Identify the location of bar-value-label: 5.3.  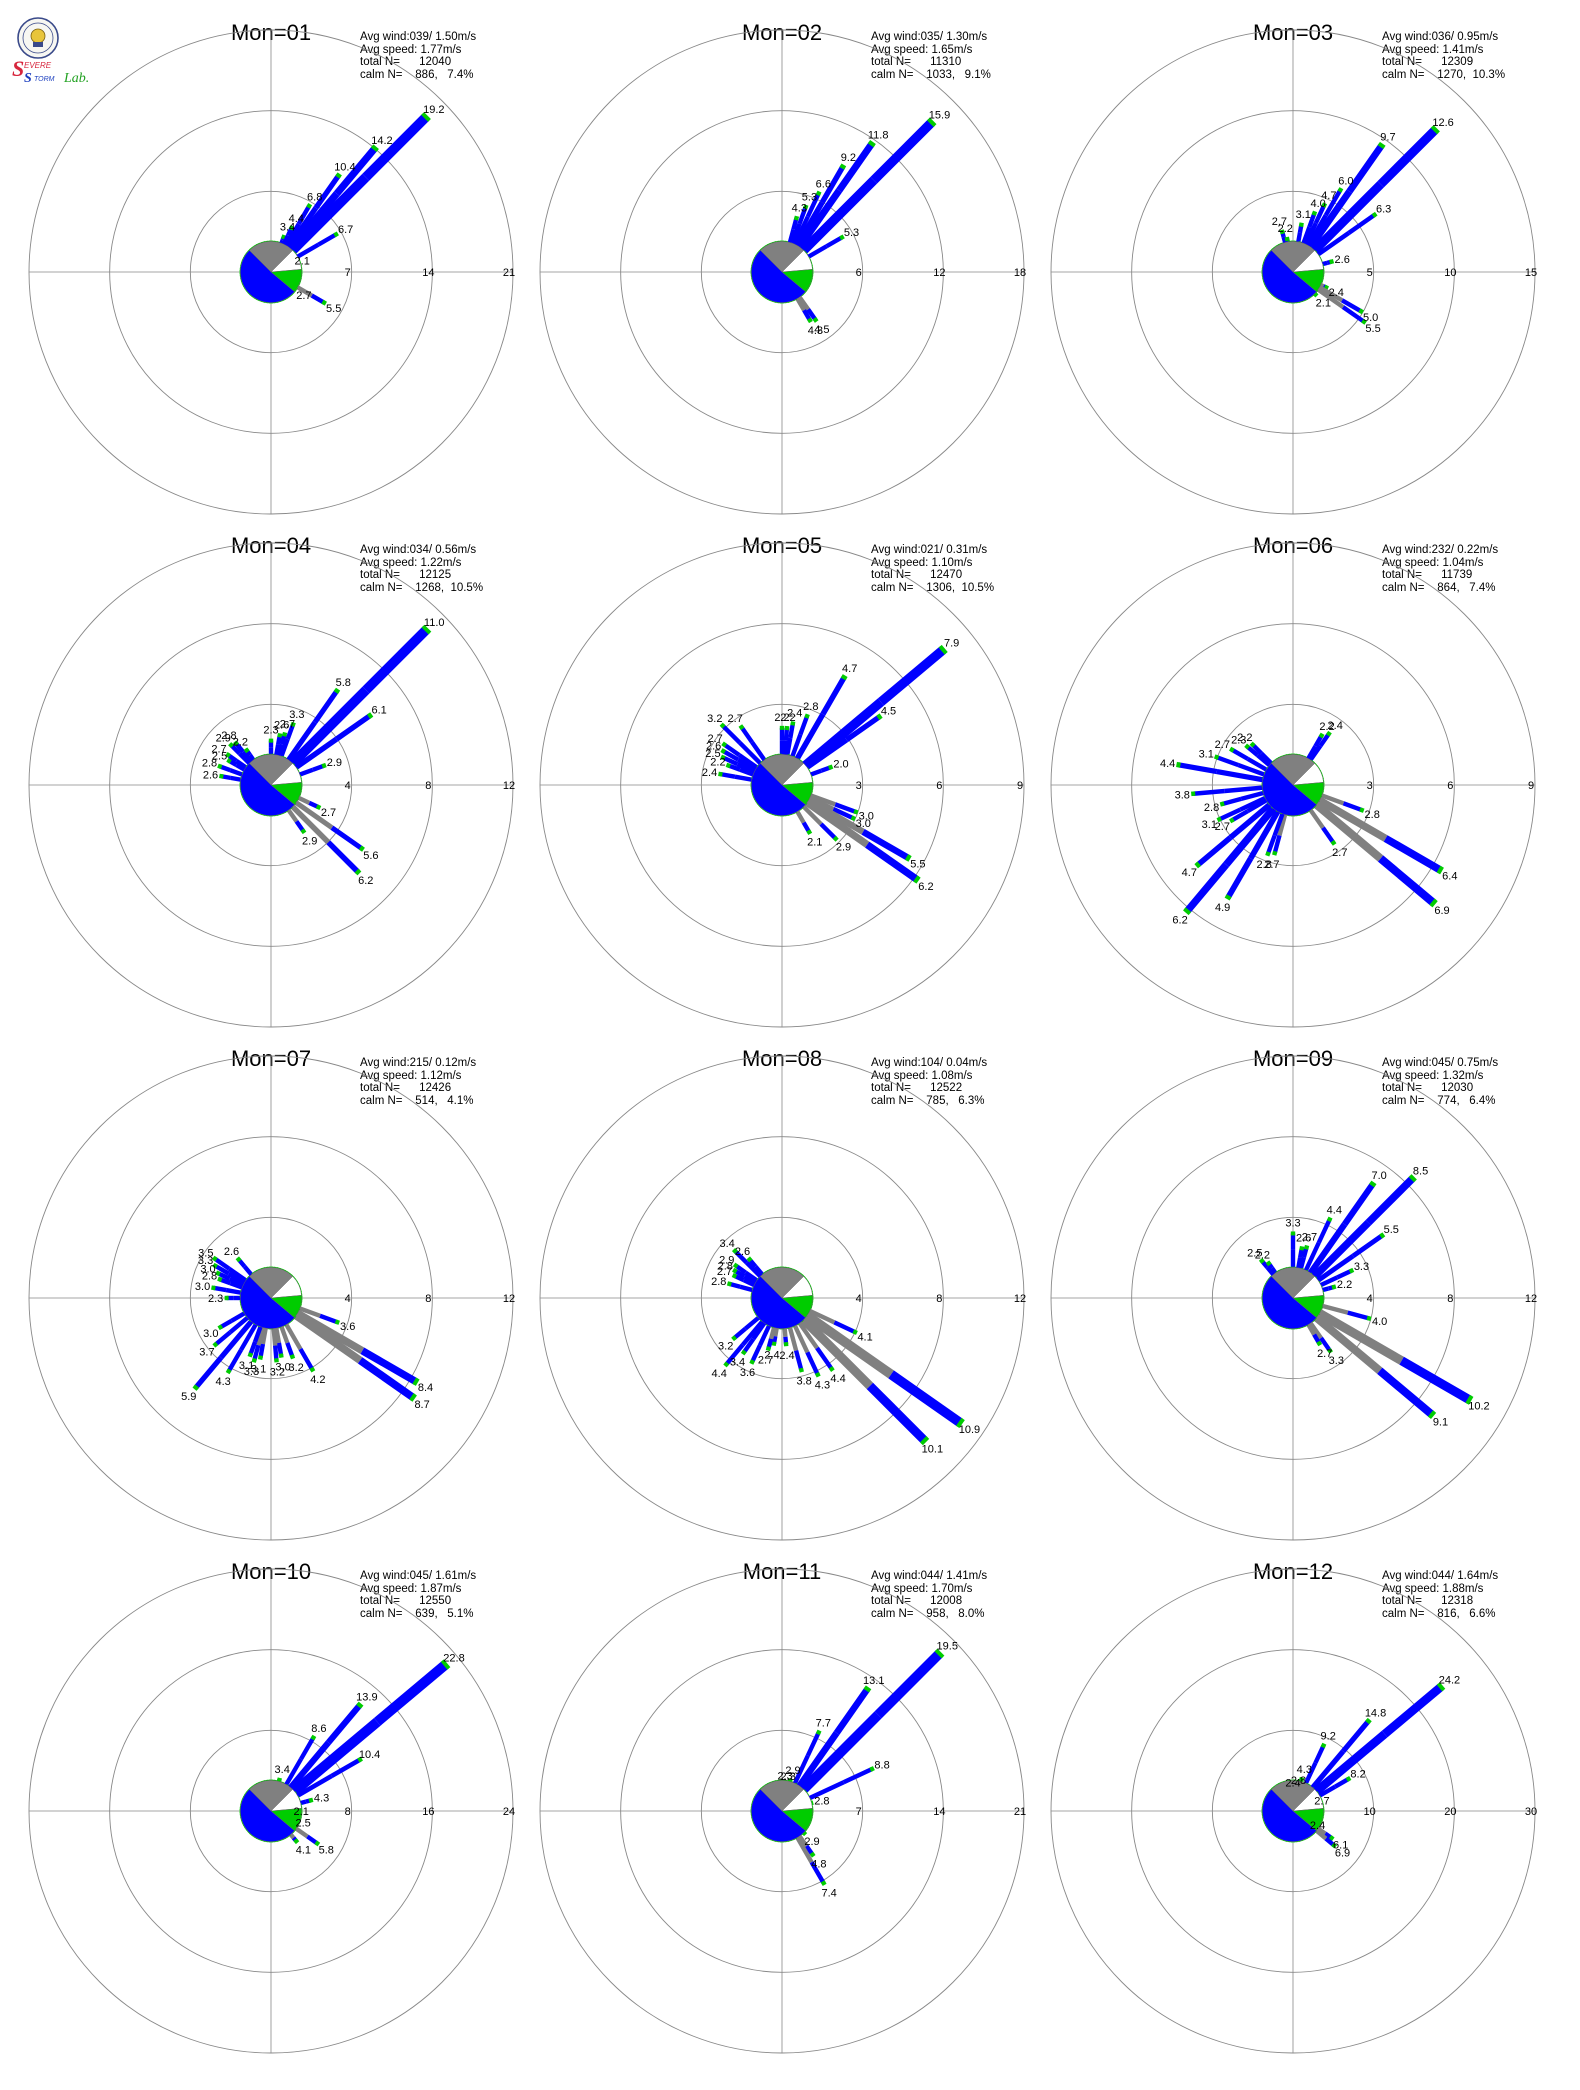
(809, 198).